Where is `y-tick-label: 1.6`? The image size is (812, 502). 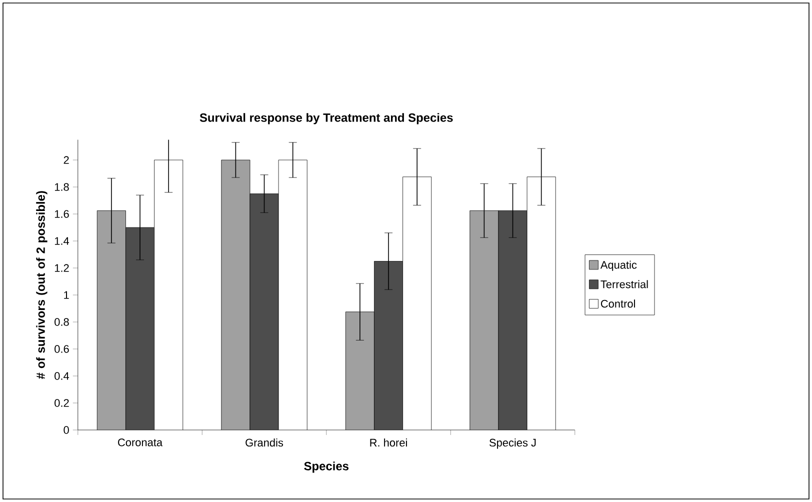
y-tick-label: 1.6 is located at coordinates (61, 214).